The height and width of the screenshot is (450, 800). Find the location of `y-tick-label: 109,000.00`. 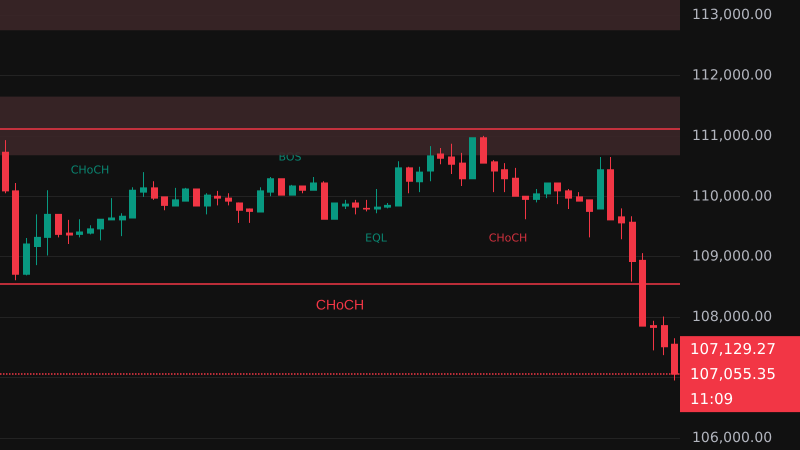

y-tick-label: 109,000.00 is located at coordinates (732, 256).